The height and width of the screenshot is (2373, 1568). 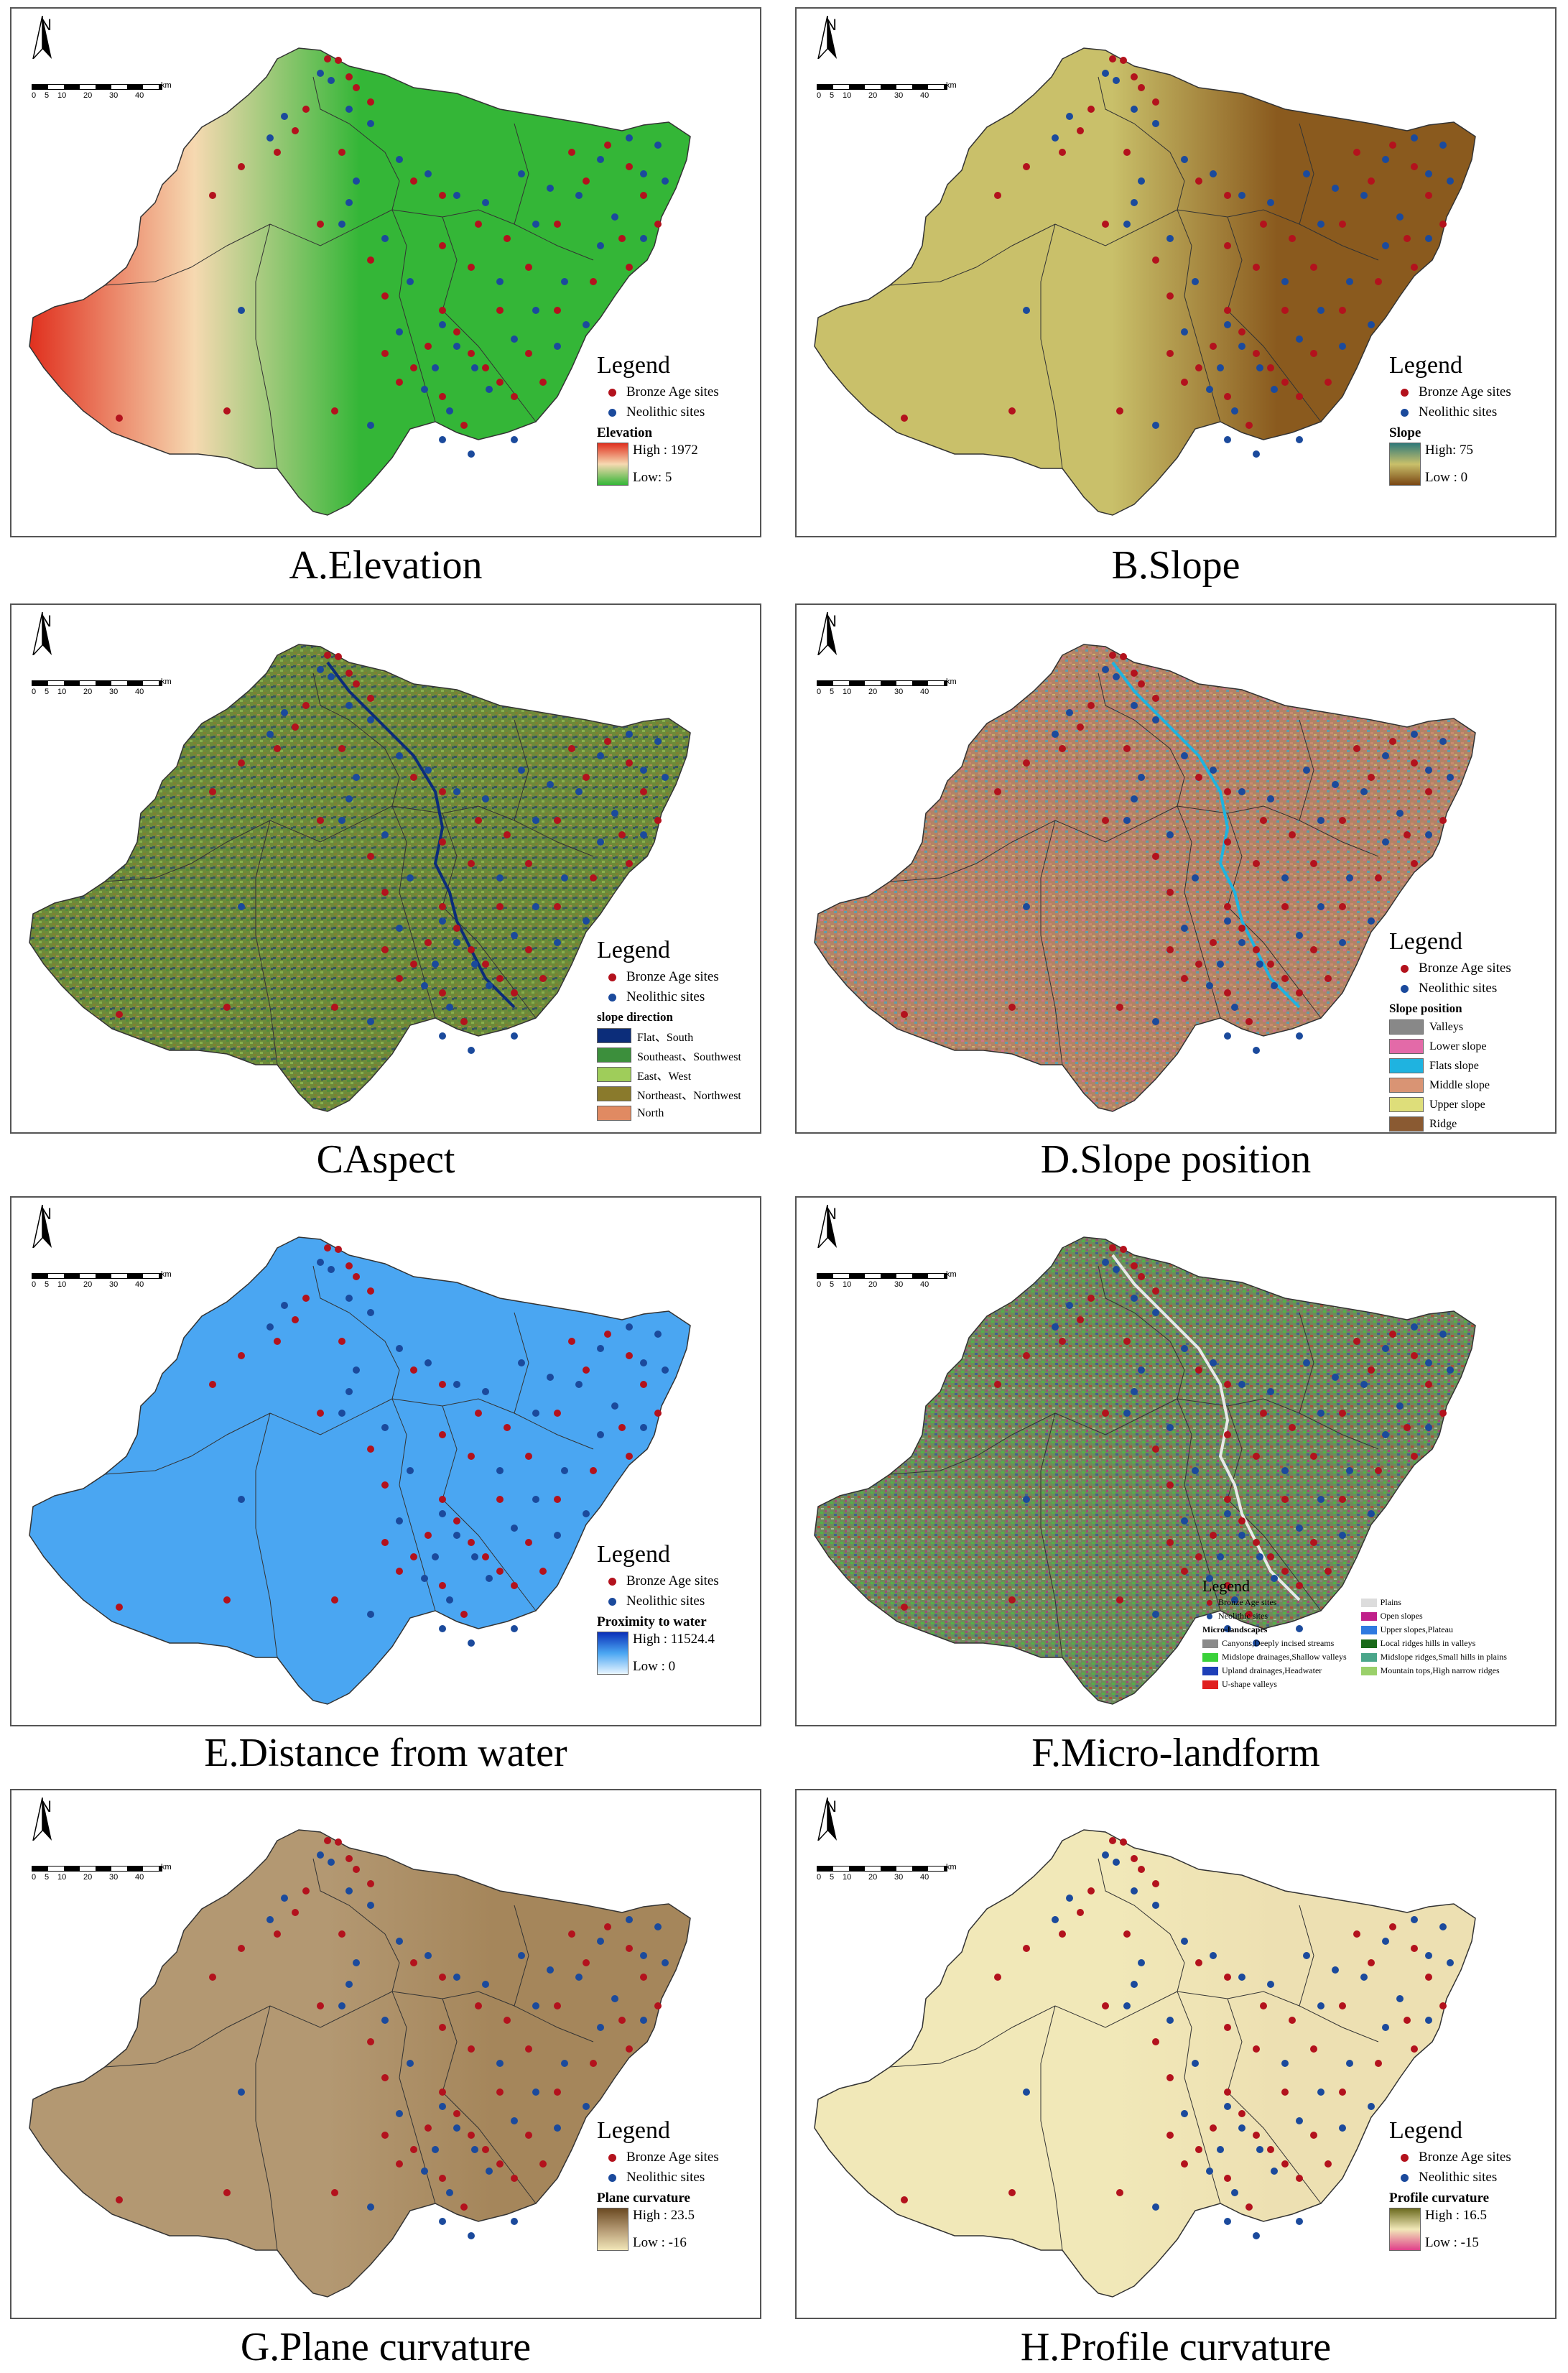 I want to click on legend-title: Legend, so click(x=1426, y=2130).